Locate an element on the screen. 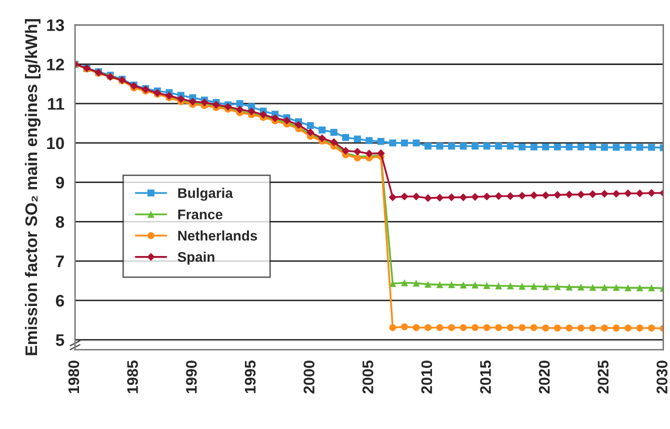 This screenshot has height=429, width=670. x-tick-label: 1990 is located at coordinates (191, 377).